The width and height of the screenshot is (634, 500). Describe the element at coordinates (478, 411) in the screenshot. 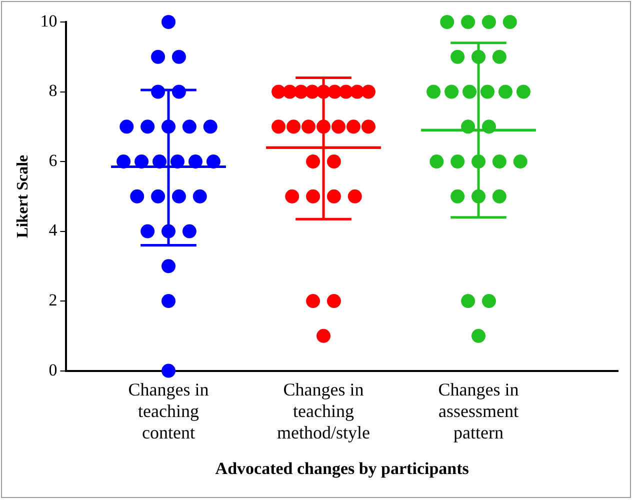

I see `x-tick-label: Changes in assessment pattern` at that location.